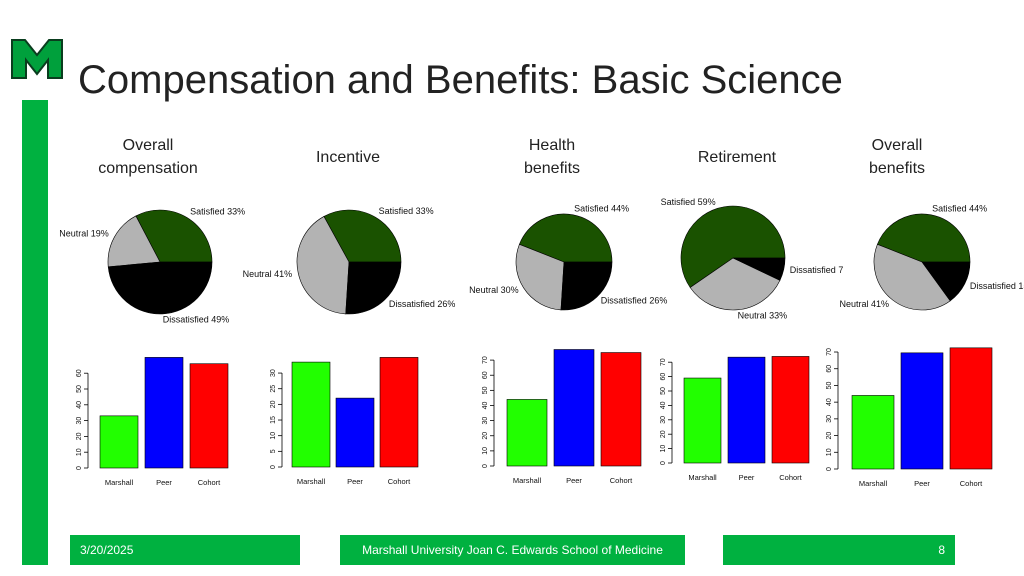 The width and height of the screenshot is (1024, 576). Describe the element at coordinates (273, 420) in the screenshot. I see `y-tick-label: 15` at that location.